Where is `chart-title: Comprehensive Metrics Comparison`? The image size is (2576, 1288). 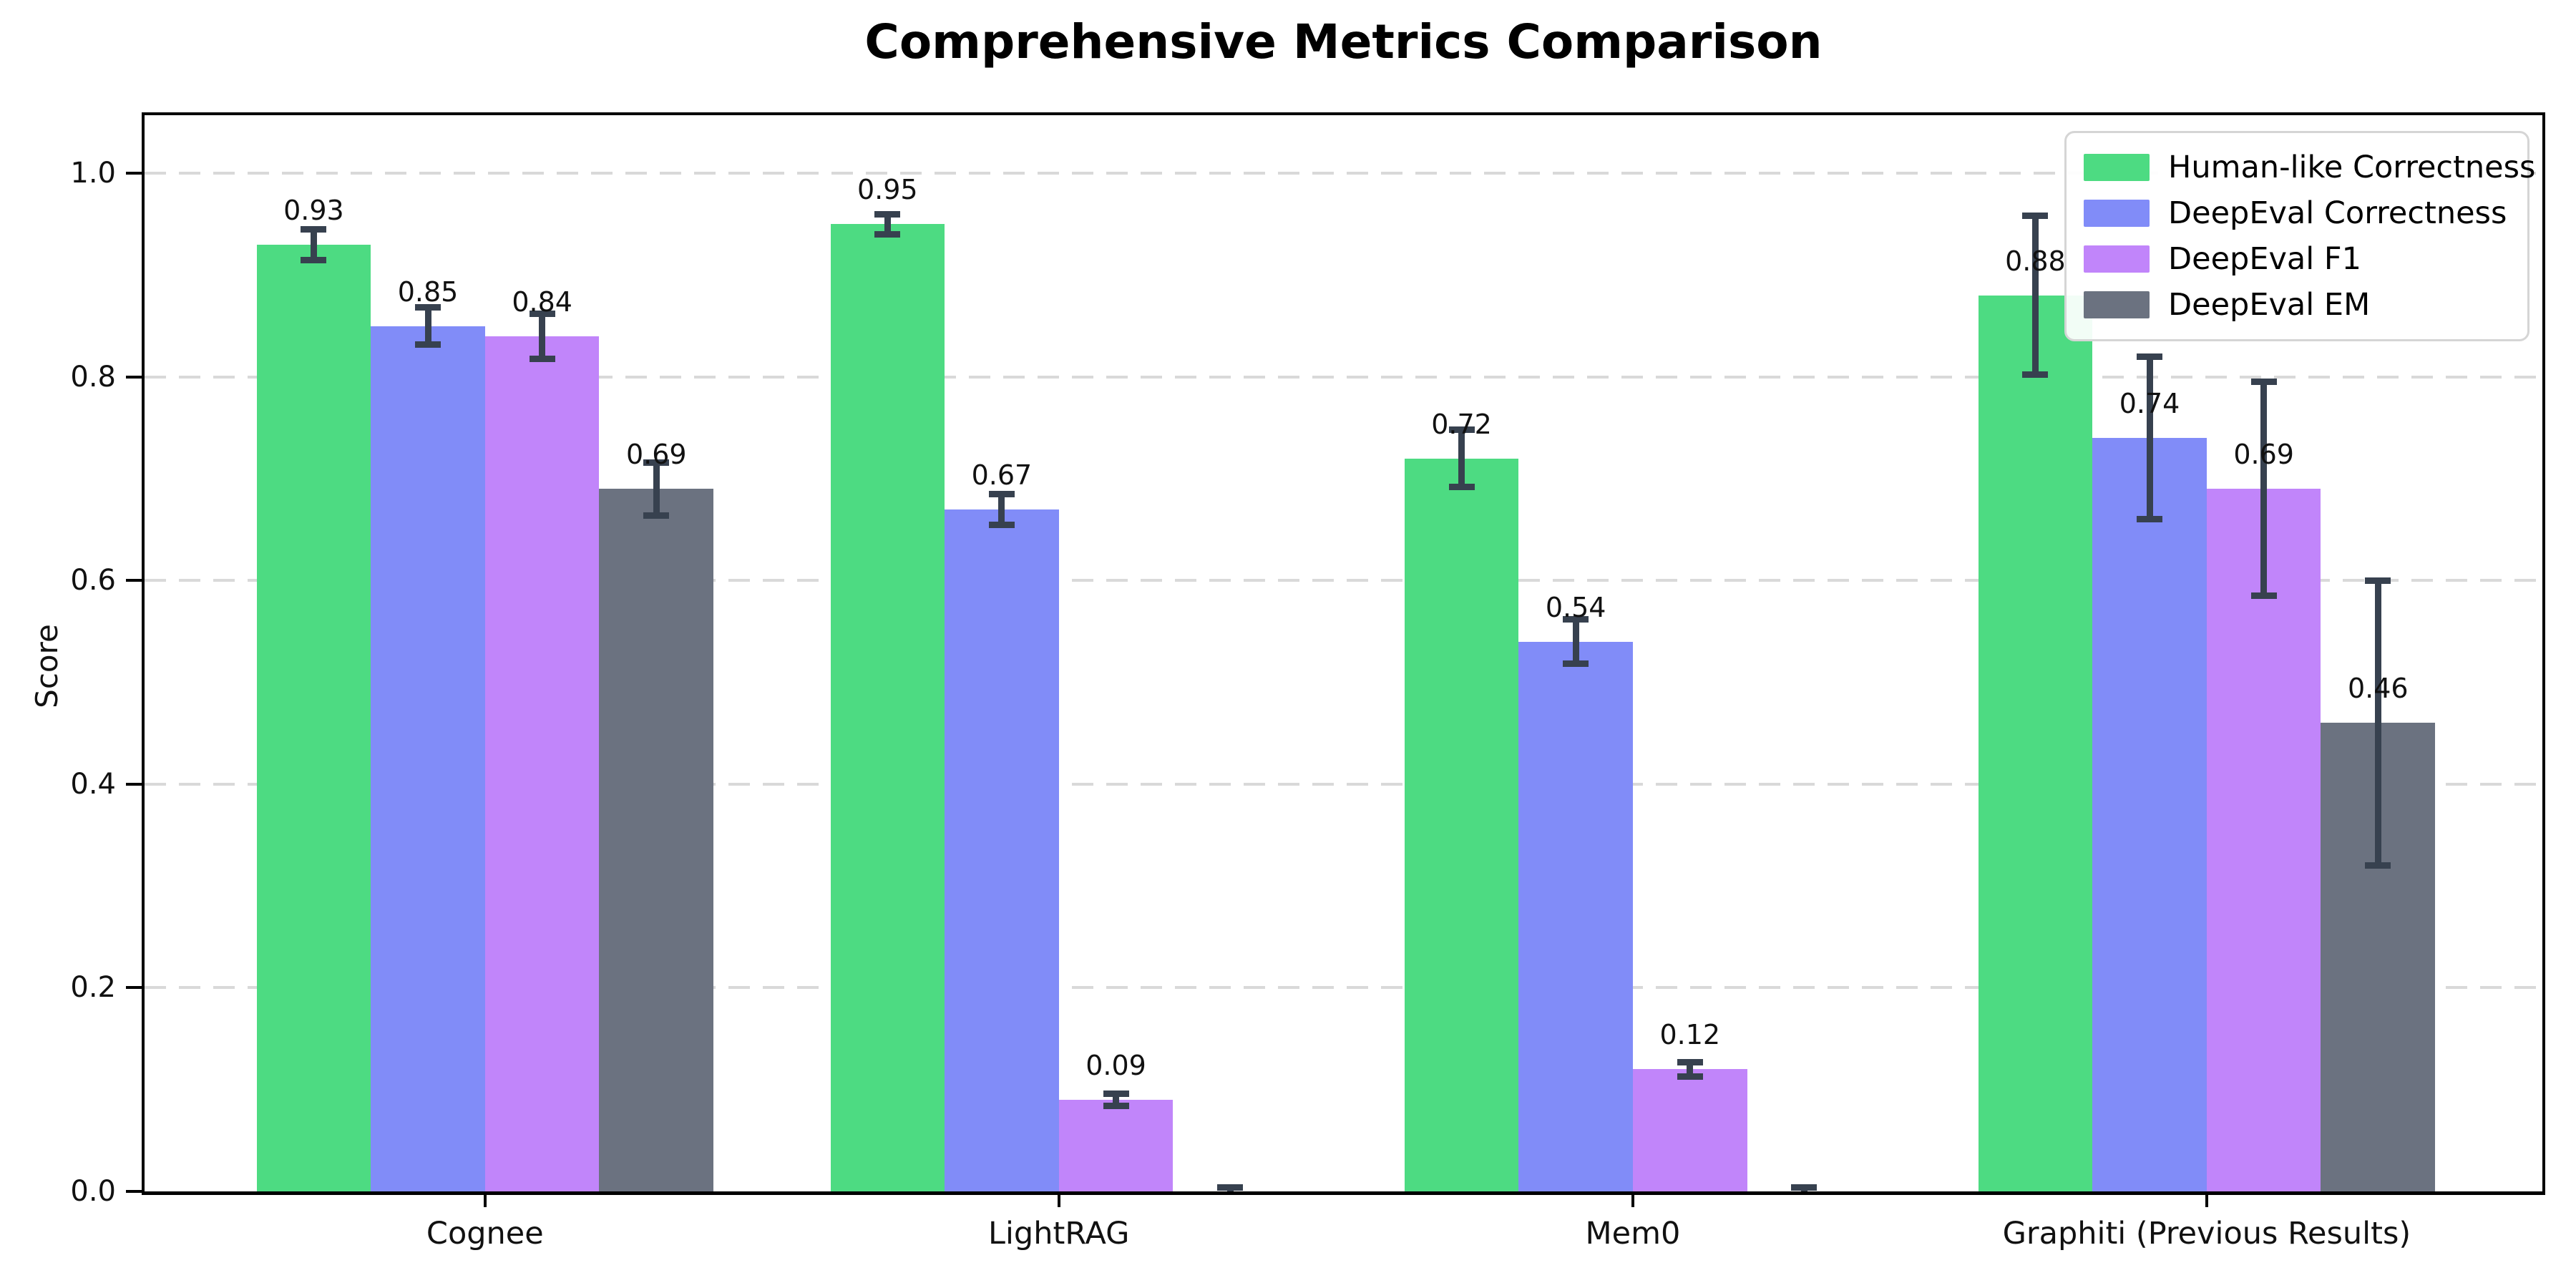
chart-title: Comprehensive Metrics Comparison is located at coordinates (1343, 41).